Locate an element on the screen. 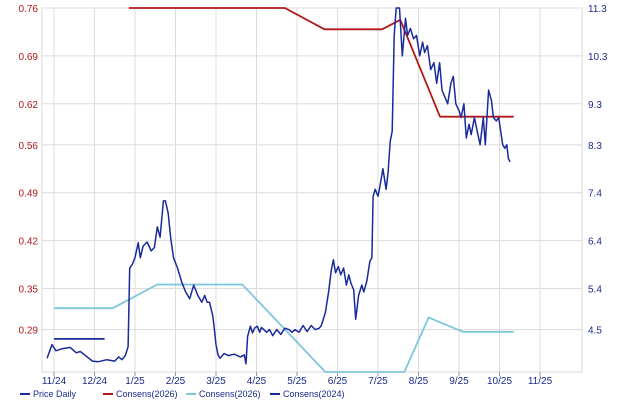 This screenshot has width=620, height=403. y-tick-right: 10.3 is located at coordinates (598, 57).